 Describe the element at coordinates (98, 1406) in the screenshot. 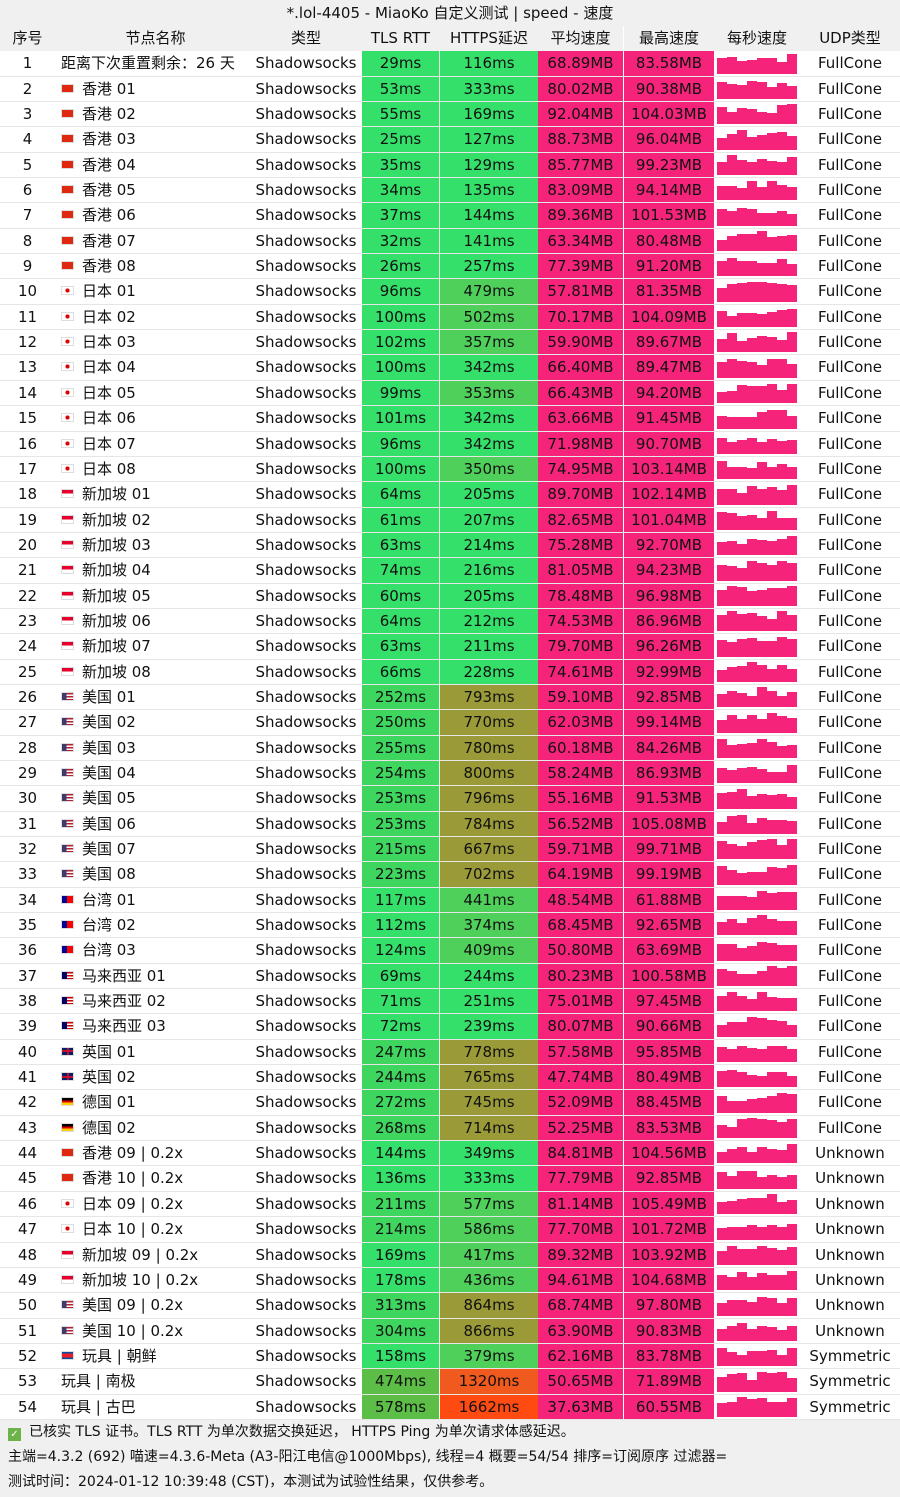

I see `node-name-text: 玩具 | 古巴` at that location.